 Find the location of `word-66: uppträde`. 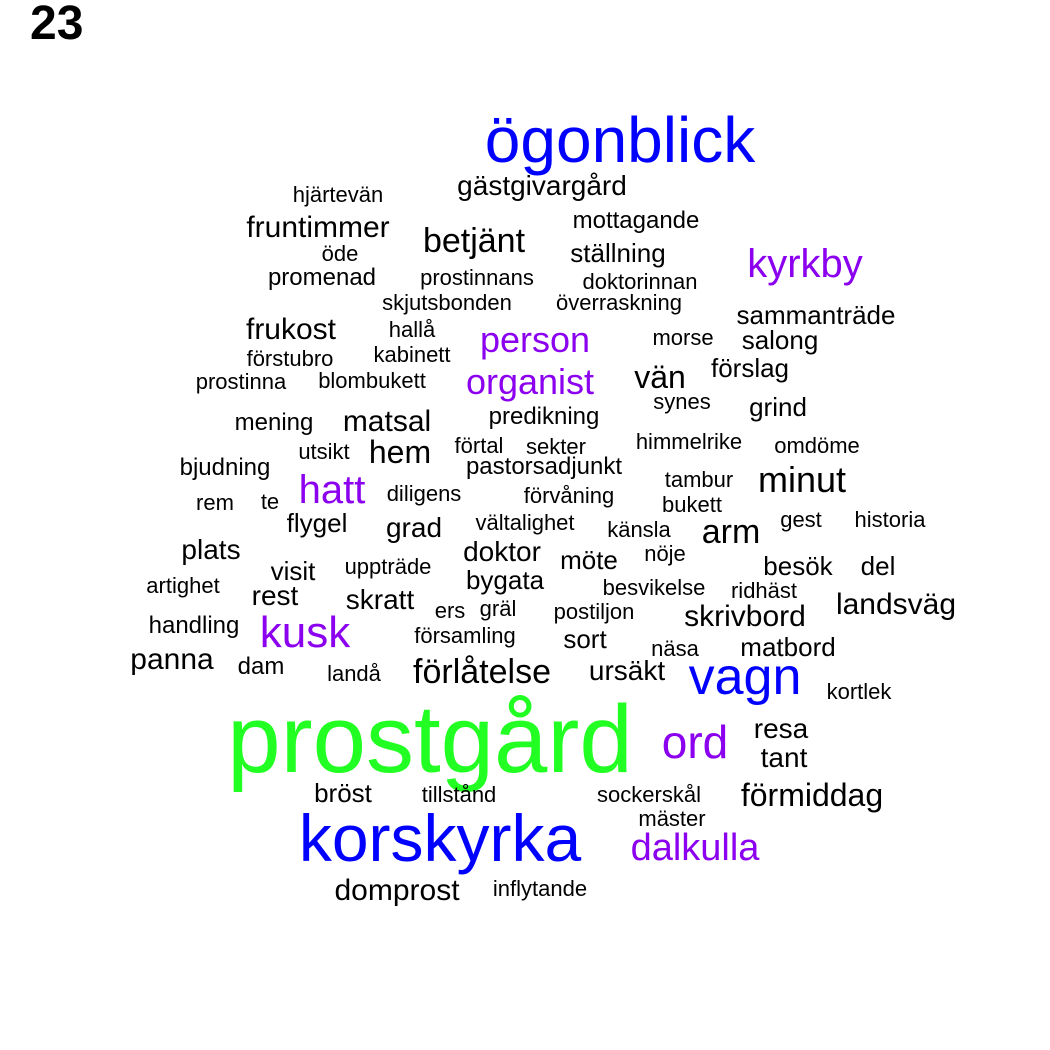

word-66: uppträde is located at coordinates (388, 566).